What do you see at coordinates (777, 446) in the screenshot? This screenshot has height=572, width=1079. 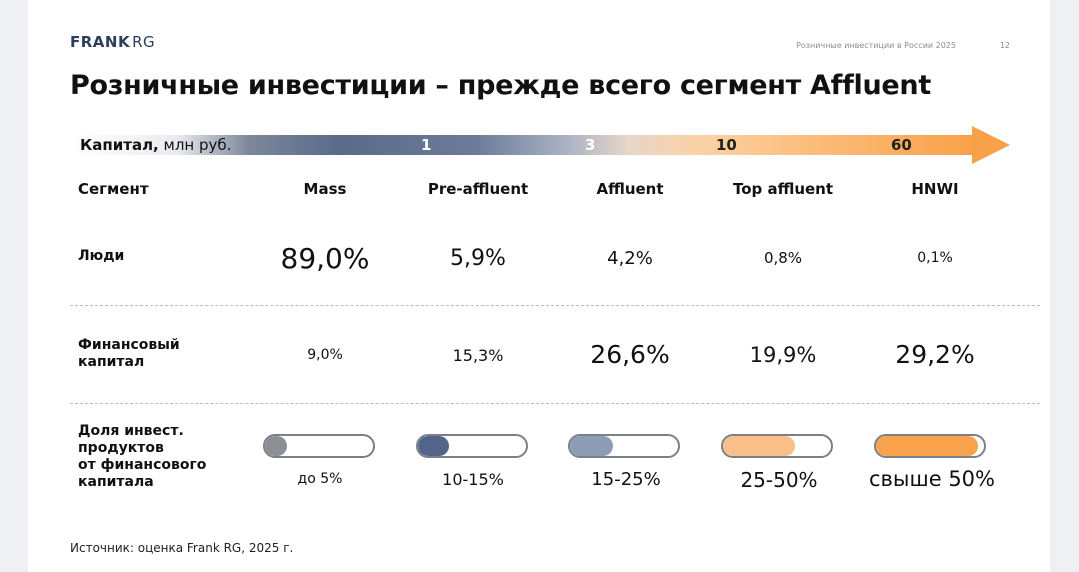 I see `share-bar-top-affluent` at bounding box center [777, 446].